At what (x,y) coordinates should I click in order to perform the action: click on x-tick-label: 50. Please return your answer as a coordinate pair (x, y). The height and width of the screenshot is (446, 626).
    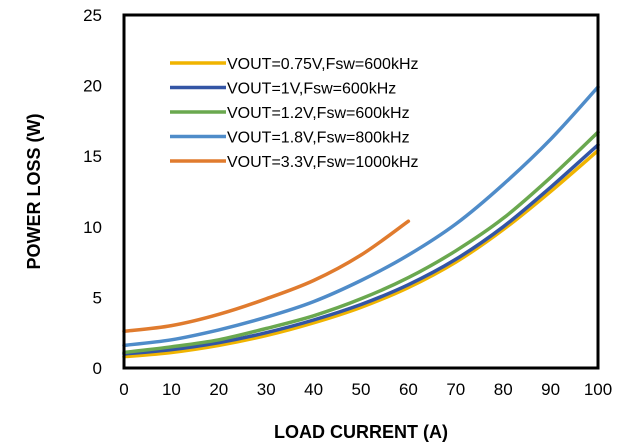
    Looking at the image, I should click on (361, 389).